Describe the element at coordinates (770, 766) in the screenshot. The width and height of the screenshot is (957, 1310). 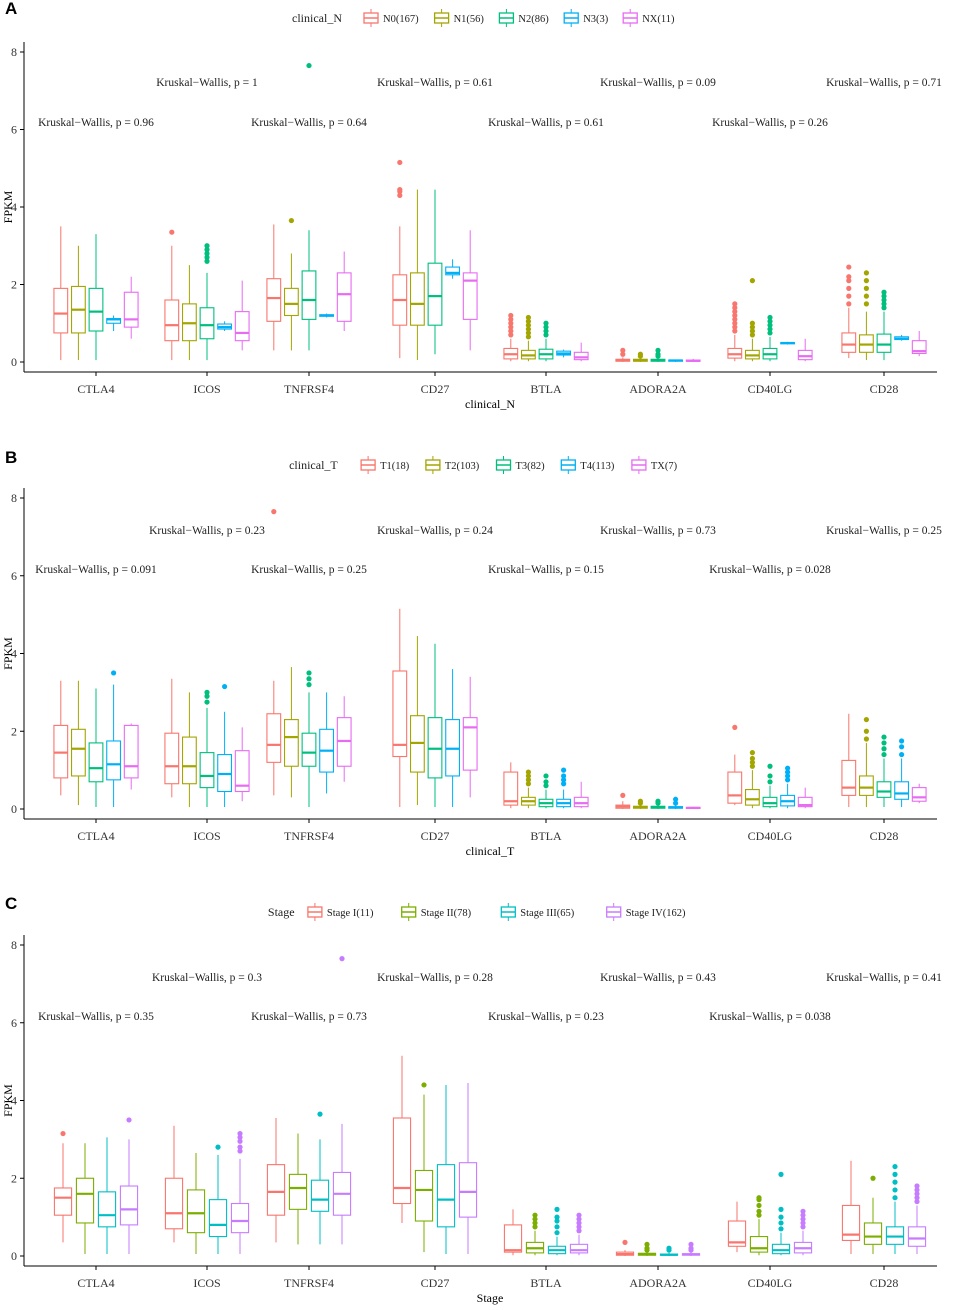
I see `box-group-cd40lg` at that location.